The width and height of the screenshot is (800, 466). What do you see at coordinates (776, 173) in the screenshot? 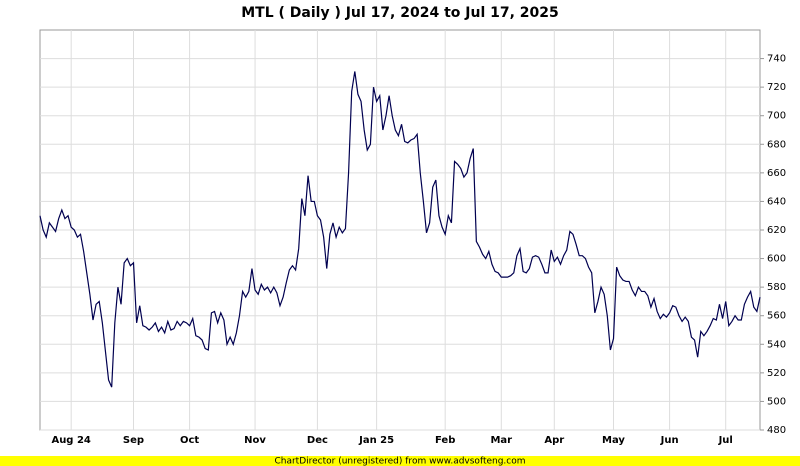
I see `y-tick-label: 660` at bounding box center [776, 173].